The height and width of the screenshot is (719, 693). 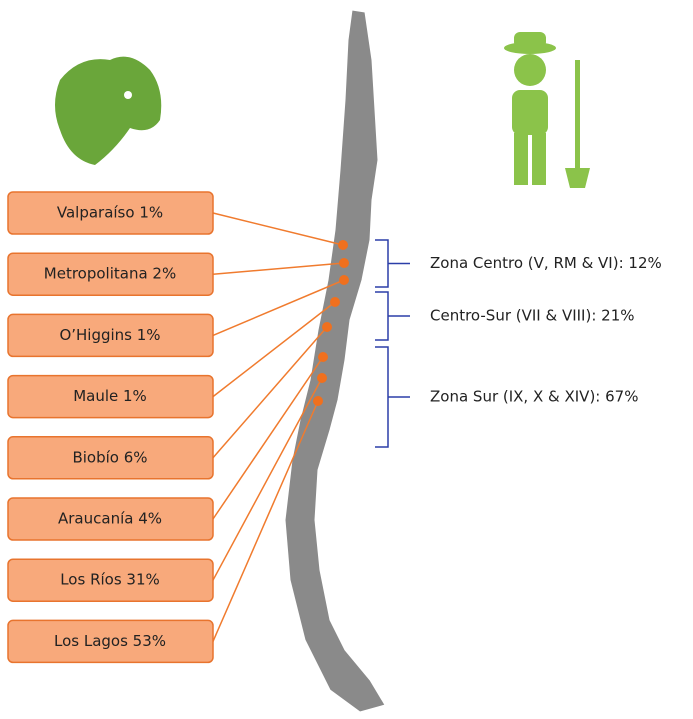 What do you see at coordinates (108, 110) in the screenshot?
I see `cow-icon` at bounding box center [108, 110].